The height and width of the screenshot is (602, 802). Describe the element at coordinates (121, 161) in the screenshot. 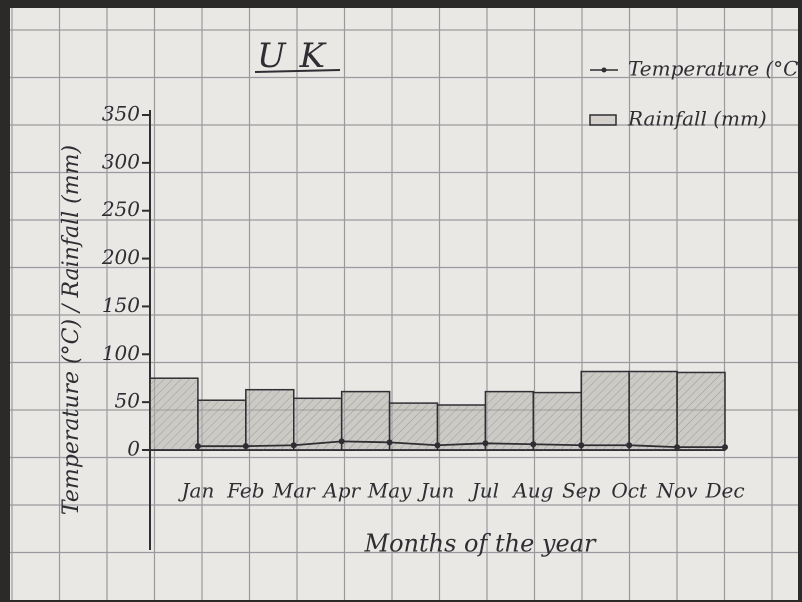

I see `y-tick-label: 300` at that location.